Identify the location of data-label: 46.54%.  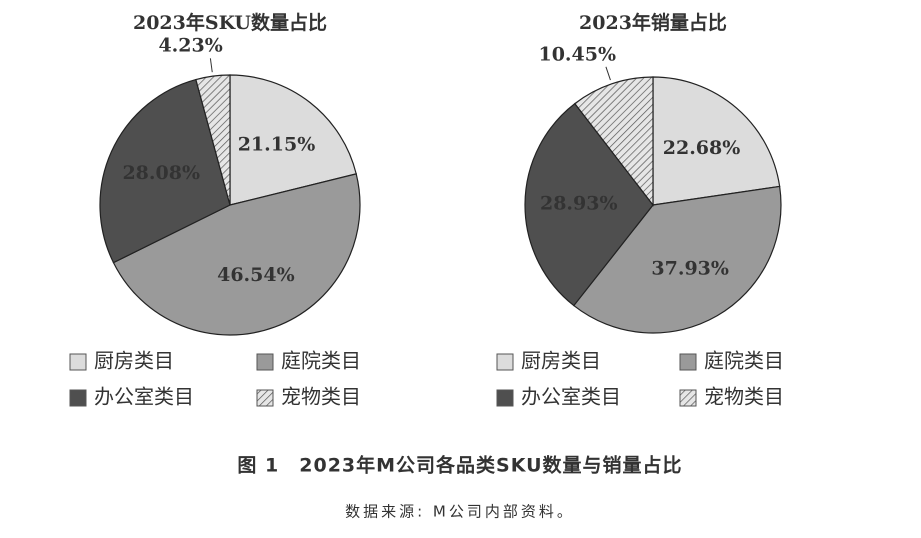
(256, 275).